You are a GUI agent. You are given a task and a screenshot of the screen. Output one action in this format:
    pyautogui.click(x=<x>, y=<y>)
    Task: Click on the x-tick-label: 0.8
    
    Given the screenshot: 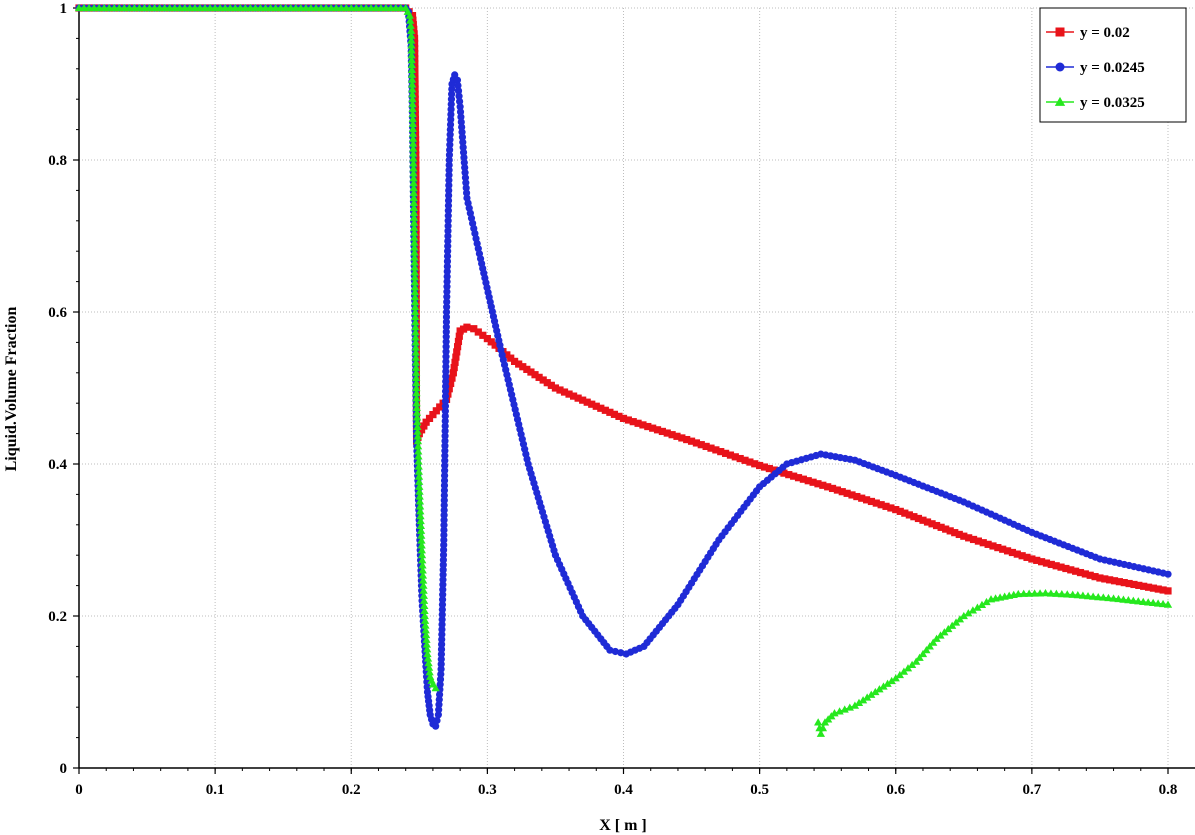 What is the action you would take?
    pyautogui.click(x=1168, y=790)
    